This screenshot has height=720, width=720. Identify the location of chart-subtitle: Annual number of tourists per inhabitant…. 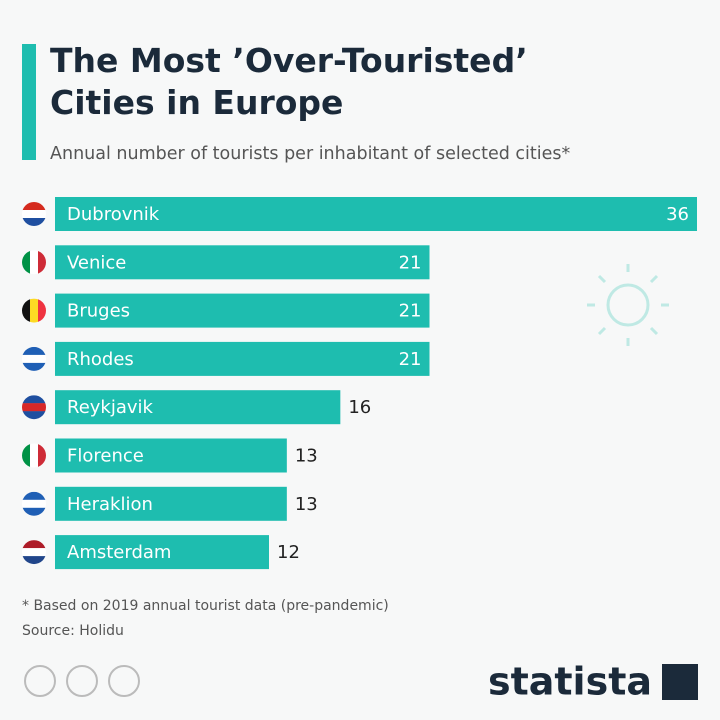
(310, 154).